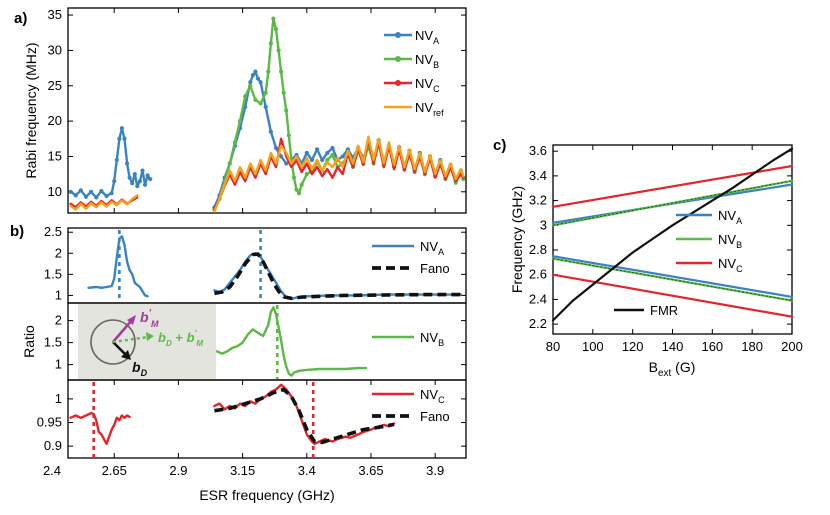  What do you see at coordinates (113, 342) in the screenshot?
I see `inset-circle` at bounding box center [113, 342].